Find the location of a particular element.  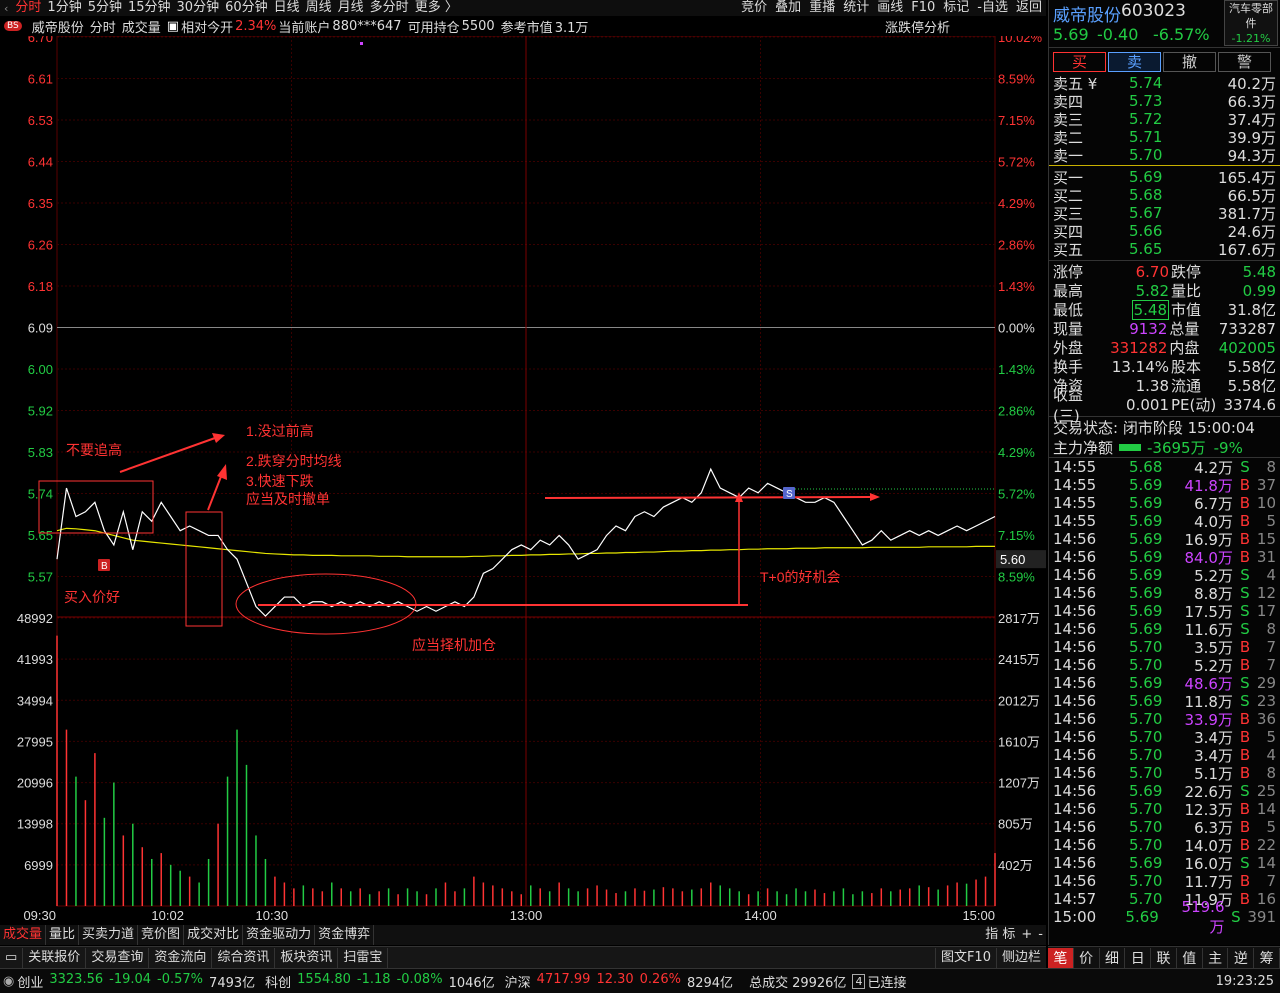

tab-period-8: 月线 is located at coordinates (350, 7).